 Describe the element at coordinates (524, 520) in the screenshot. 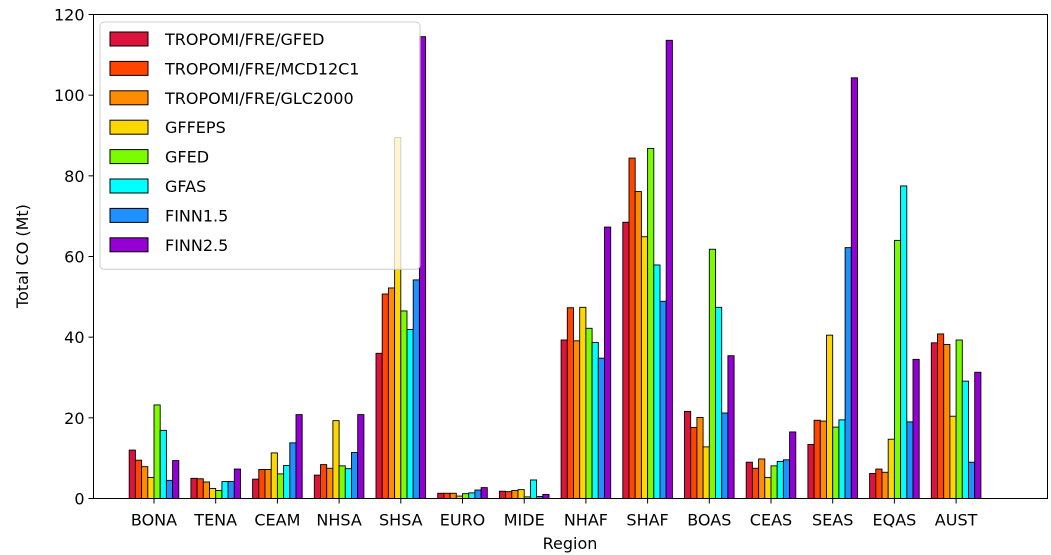

I see `x-tick-label: MIDE` at that location.